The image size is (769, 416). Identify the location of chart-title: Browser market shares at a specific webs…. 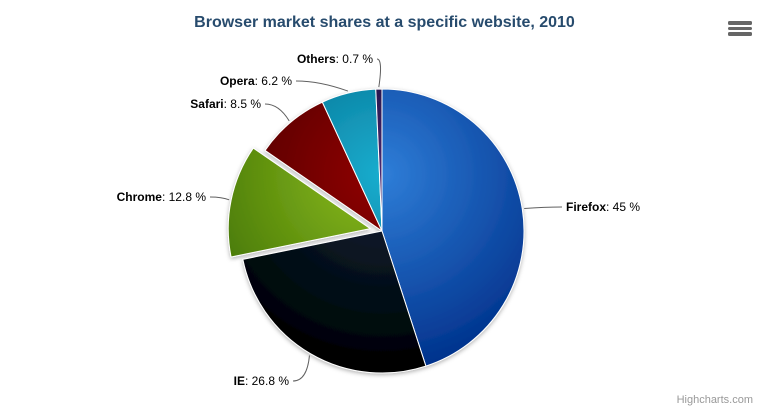
(384, 22).